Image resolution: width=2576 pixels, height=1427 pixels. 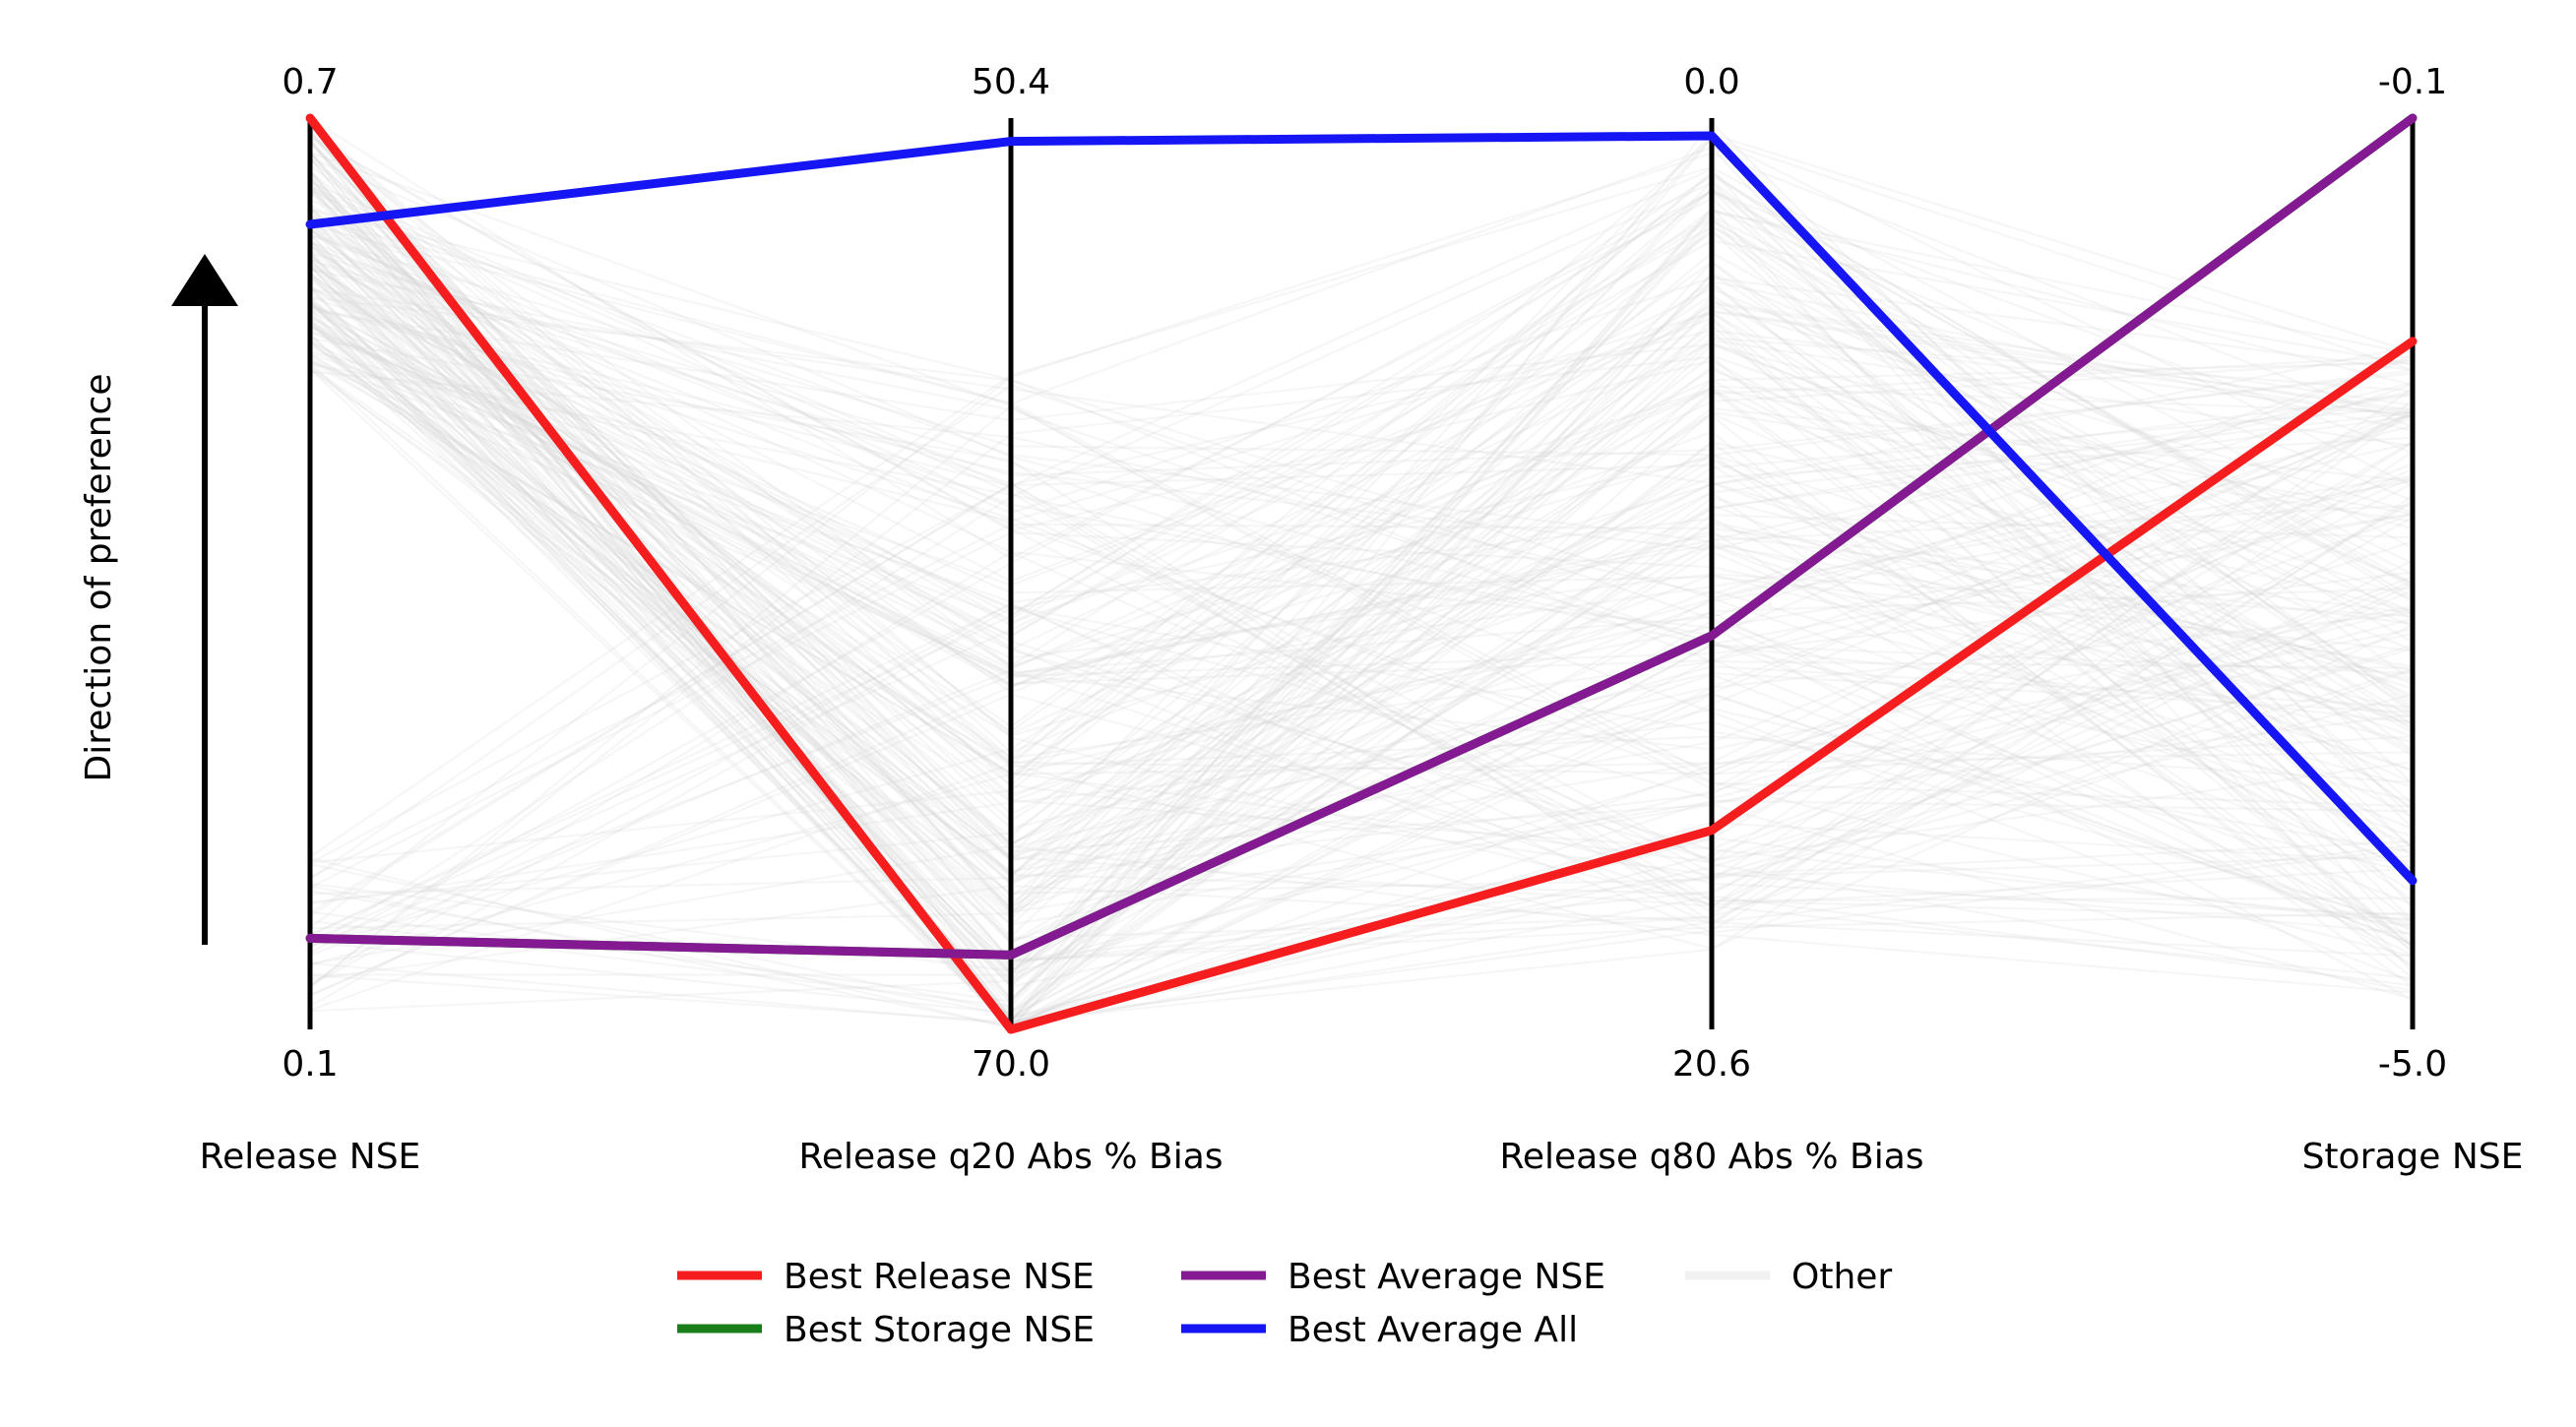 I want to click on axis-top-label-1: 0.7, so click(x=310, y=82).